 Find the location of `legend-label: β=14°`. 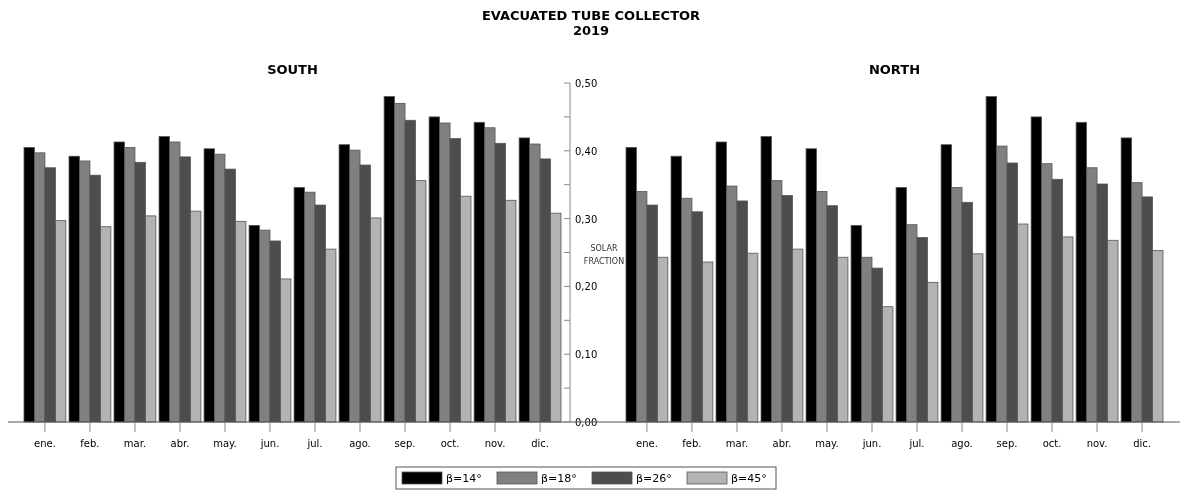

legend-label: β=14° is located at coordinates (464, 478).